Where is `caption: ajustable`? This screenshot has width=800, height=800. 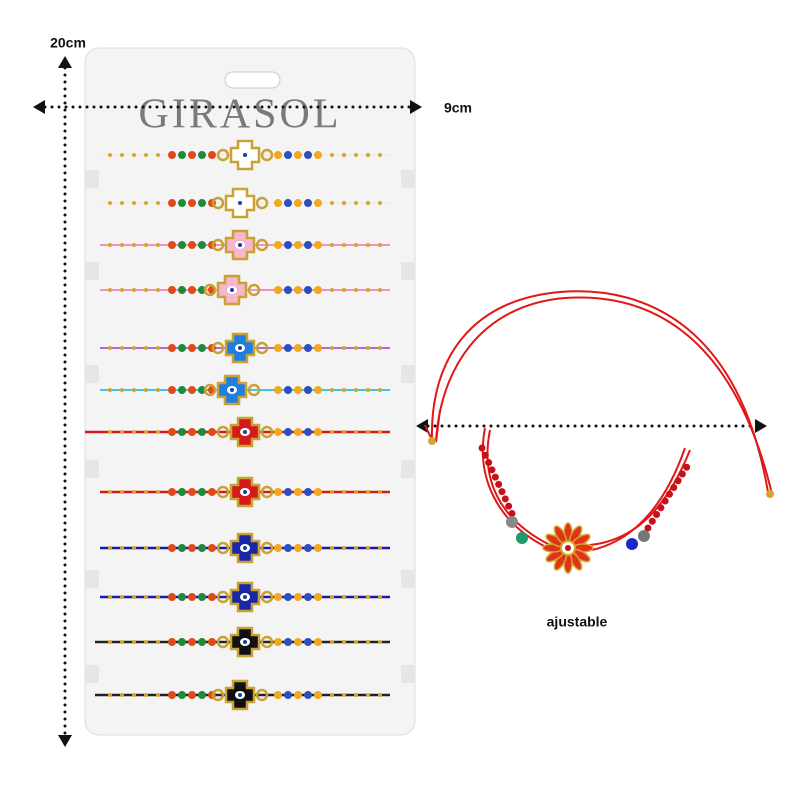 caption: ajustable is located at coordinates (577, 622).